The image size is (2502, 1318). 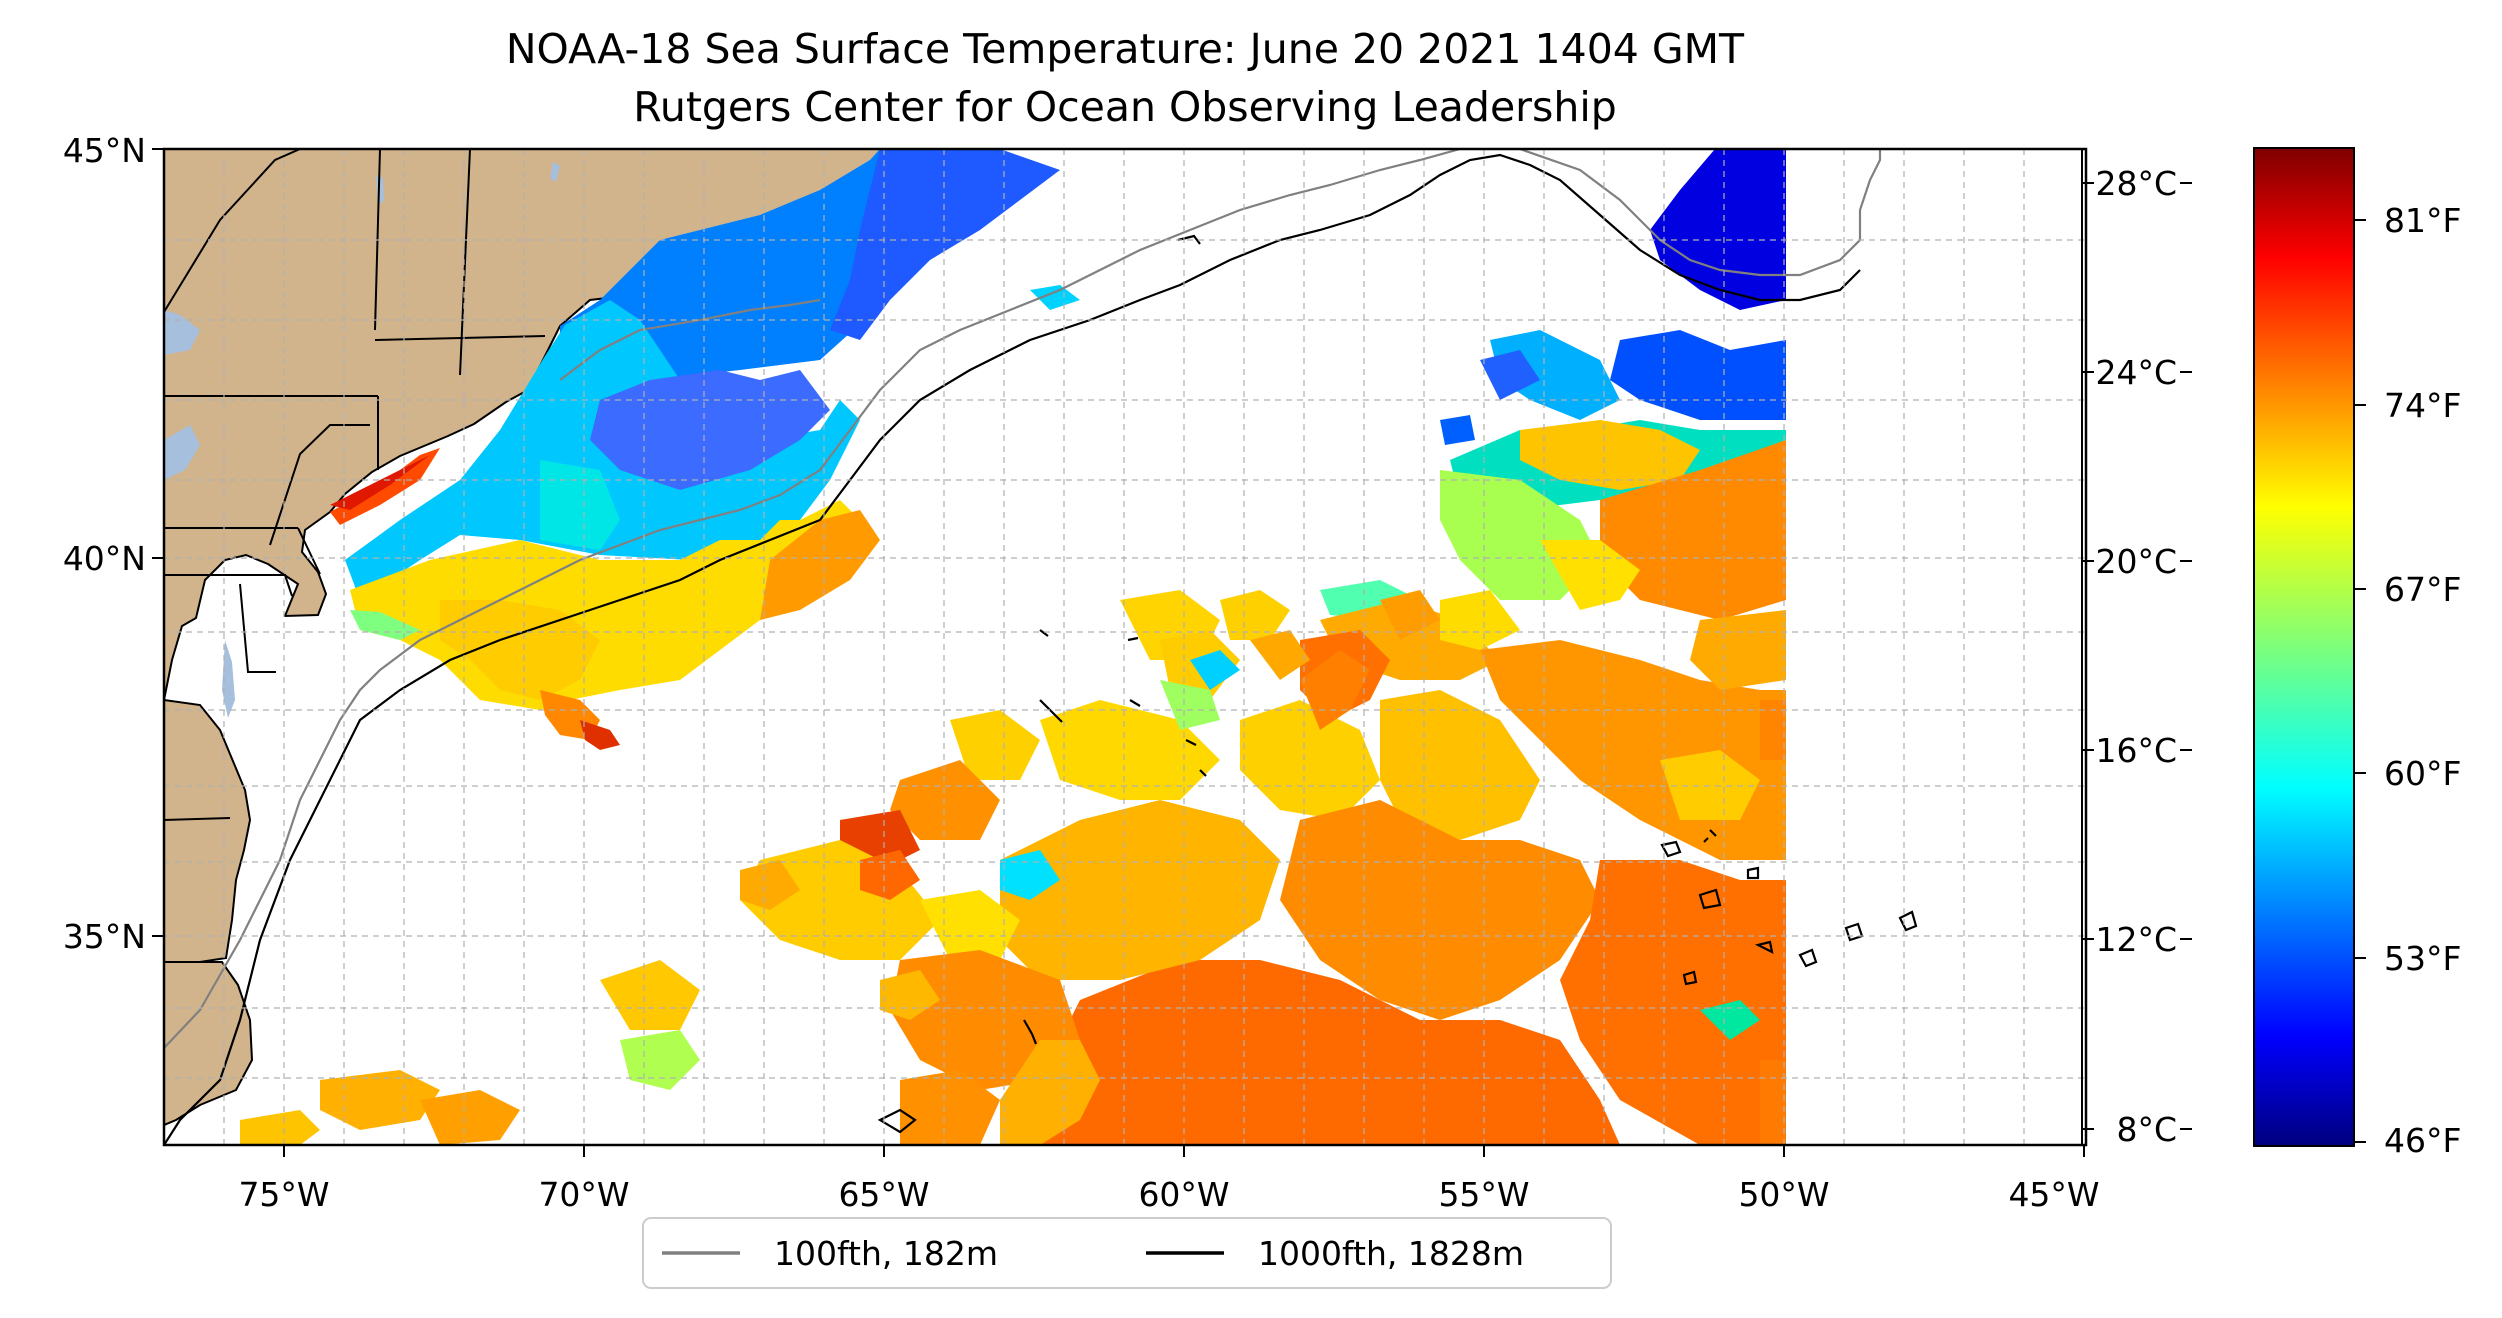 I want to click on colorbar-f-74: 74°F, so click(x=2422, y=405).